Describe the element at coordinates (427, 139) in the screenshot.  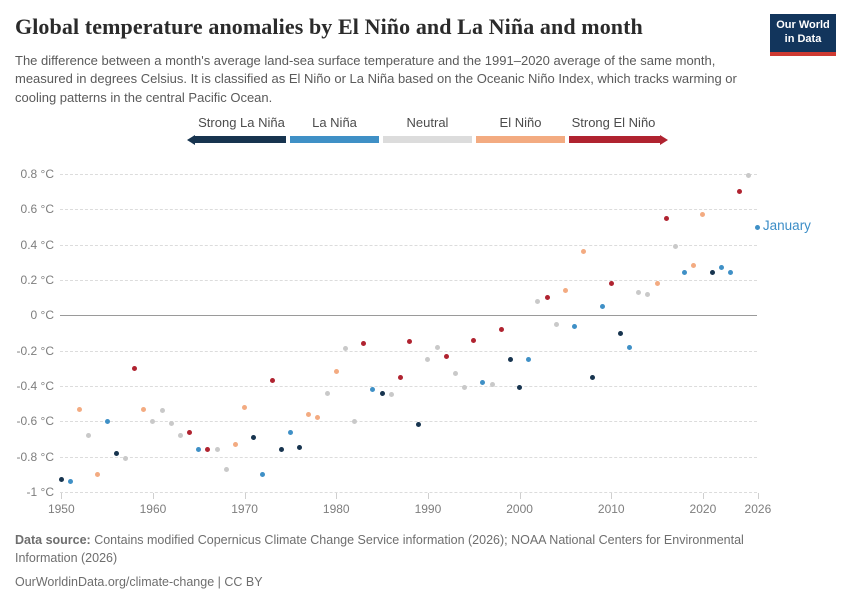
I see `legend-segment-neutral` at that location.